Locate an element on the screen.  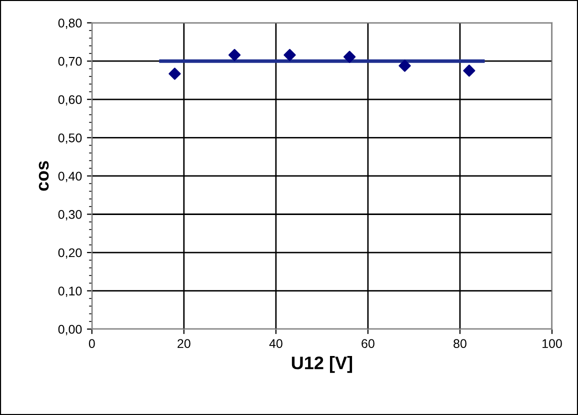
x-tick-label: 60 is located at coordinates (368, 343).